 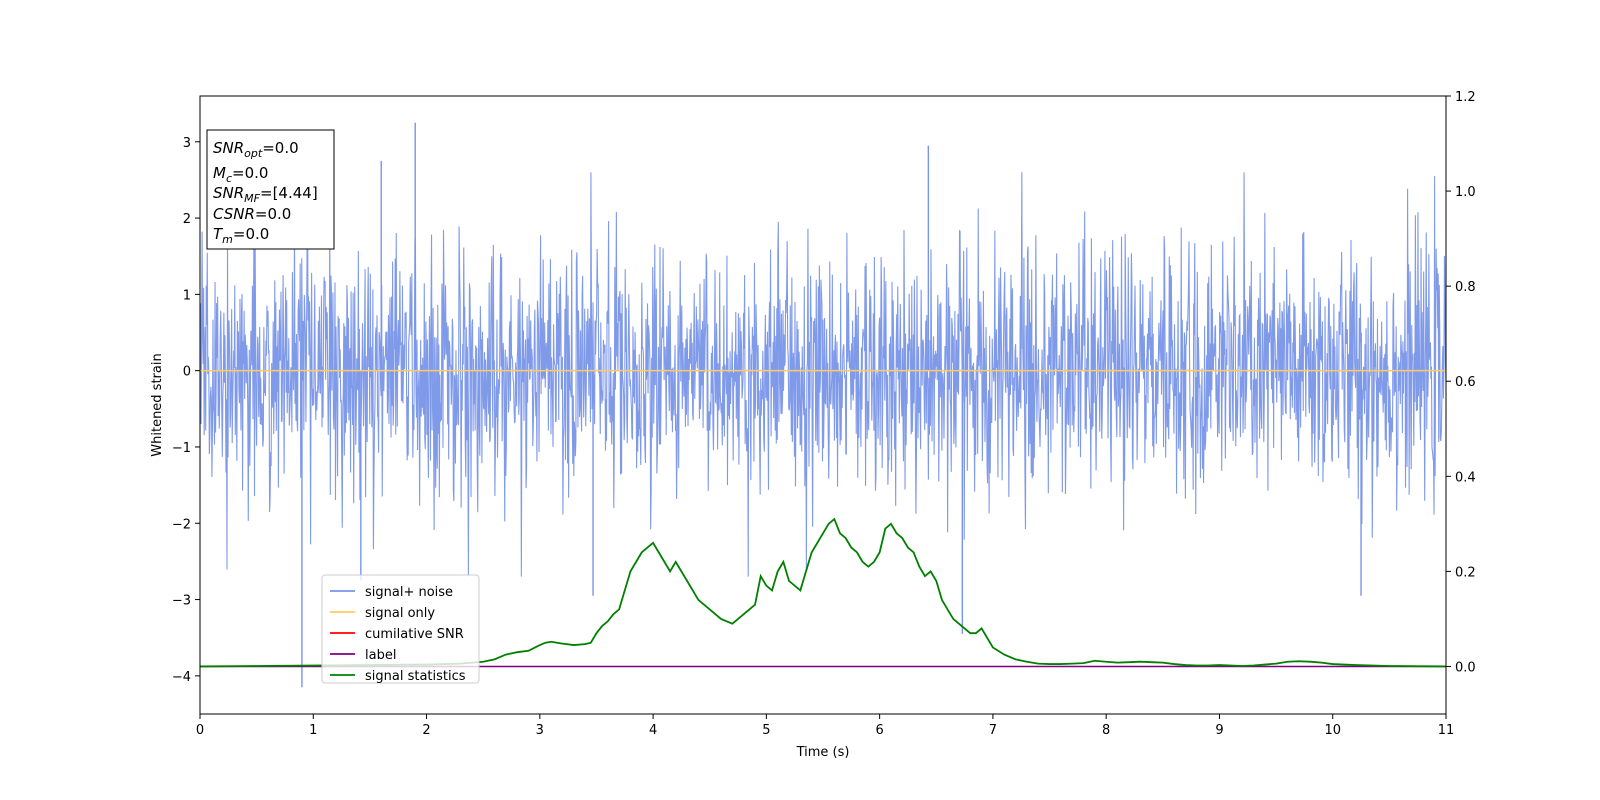 What do you see at coordinates (879, 730) in the screenshot?
I see `x-tick-label: 6` at bounding box center [879, 730].